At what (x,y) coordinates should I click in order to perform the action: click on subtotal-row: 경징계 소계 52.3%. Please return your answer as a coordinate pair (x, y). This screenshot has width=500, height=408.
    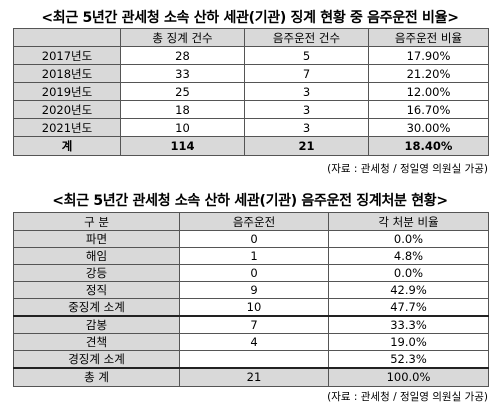
    Looking at the image, I should click on (251, 359).